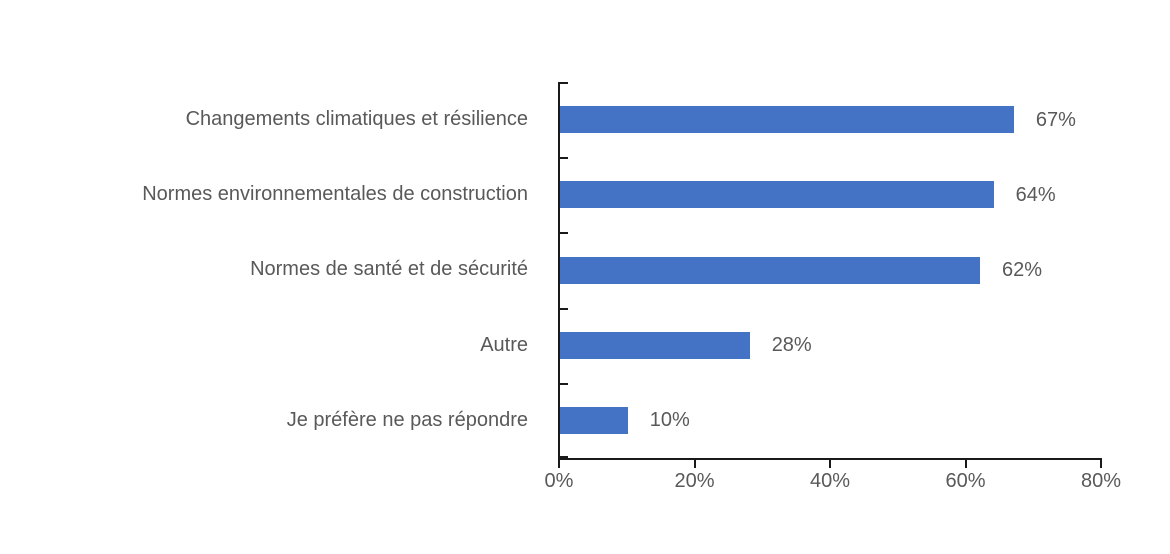  What do you see at coordinates (830, 481) in the screenshot?
I see `x-tick-label: 40%` at bounding box center [830, 481].